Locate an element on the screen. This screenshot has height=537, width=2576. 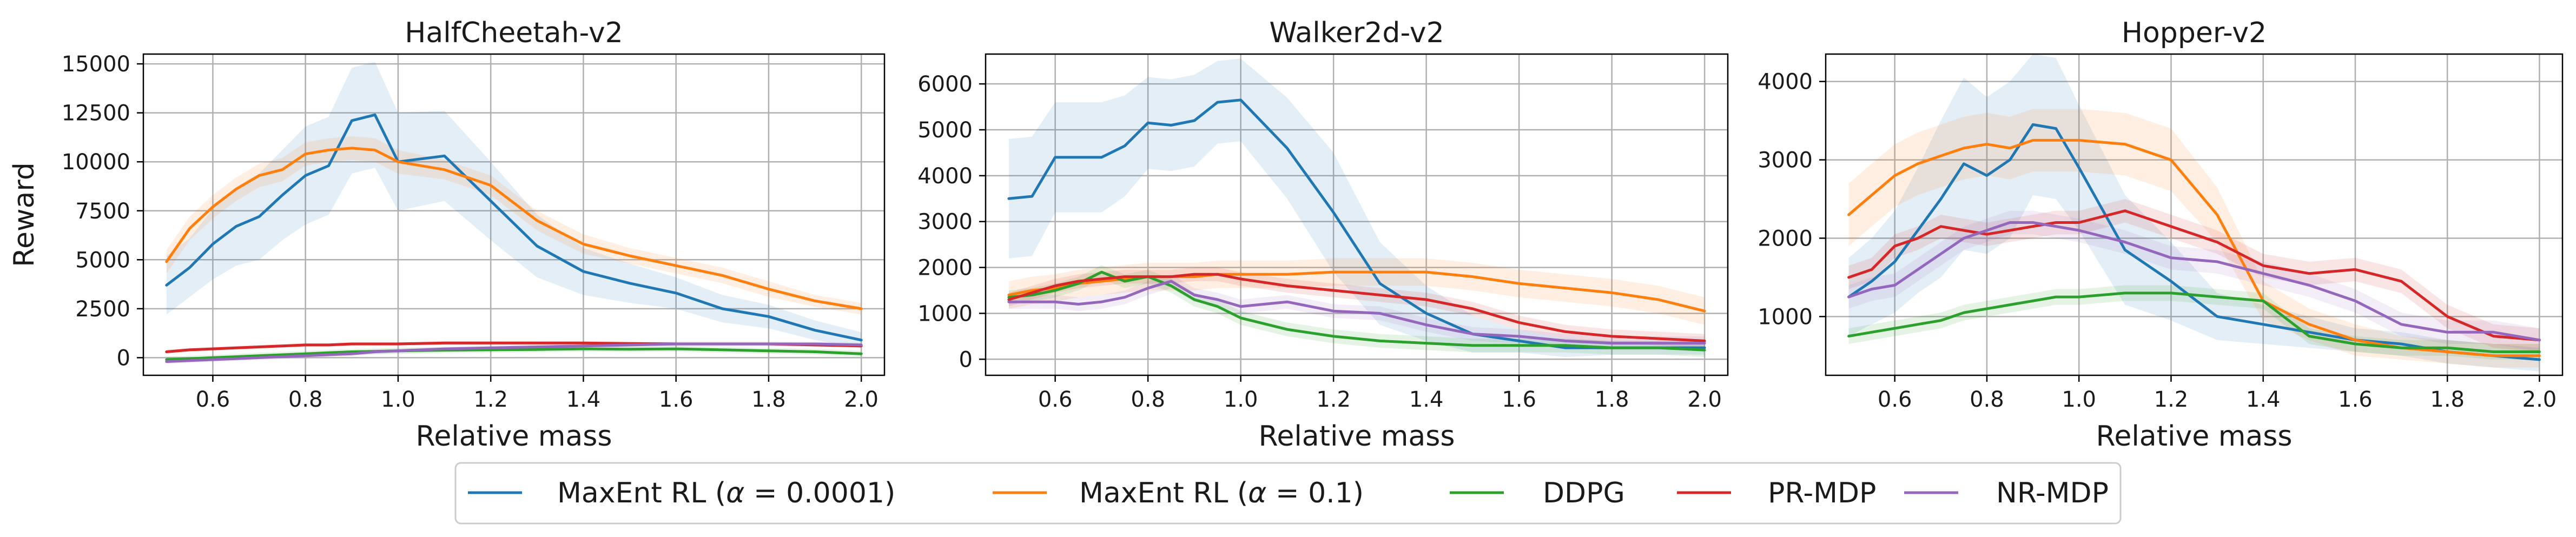
legend-entry-pr-mdp: PR-MDP is located at coordinates (1776, 493).